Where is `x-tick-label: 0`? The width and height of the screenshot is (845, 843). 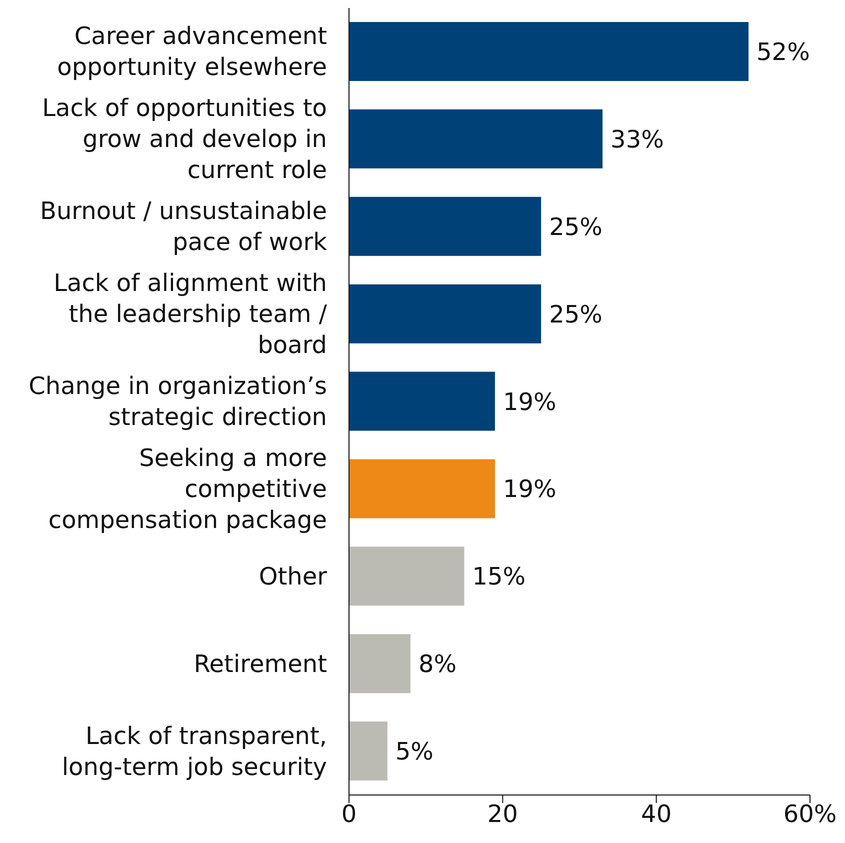
x-tick-label: 0 is located at coordinates (349, 814).